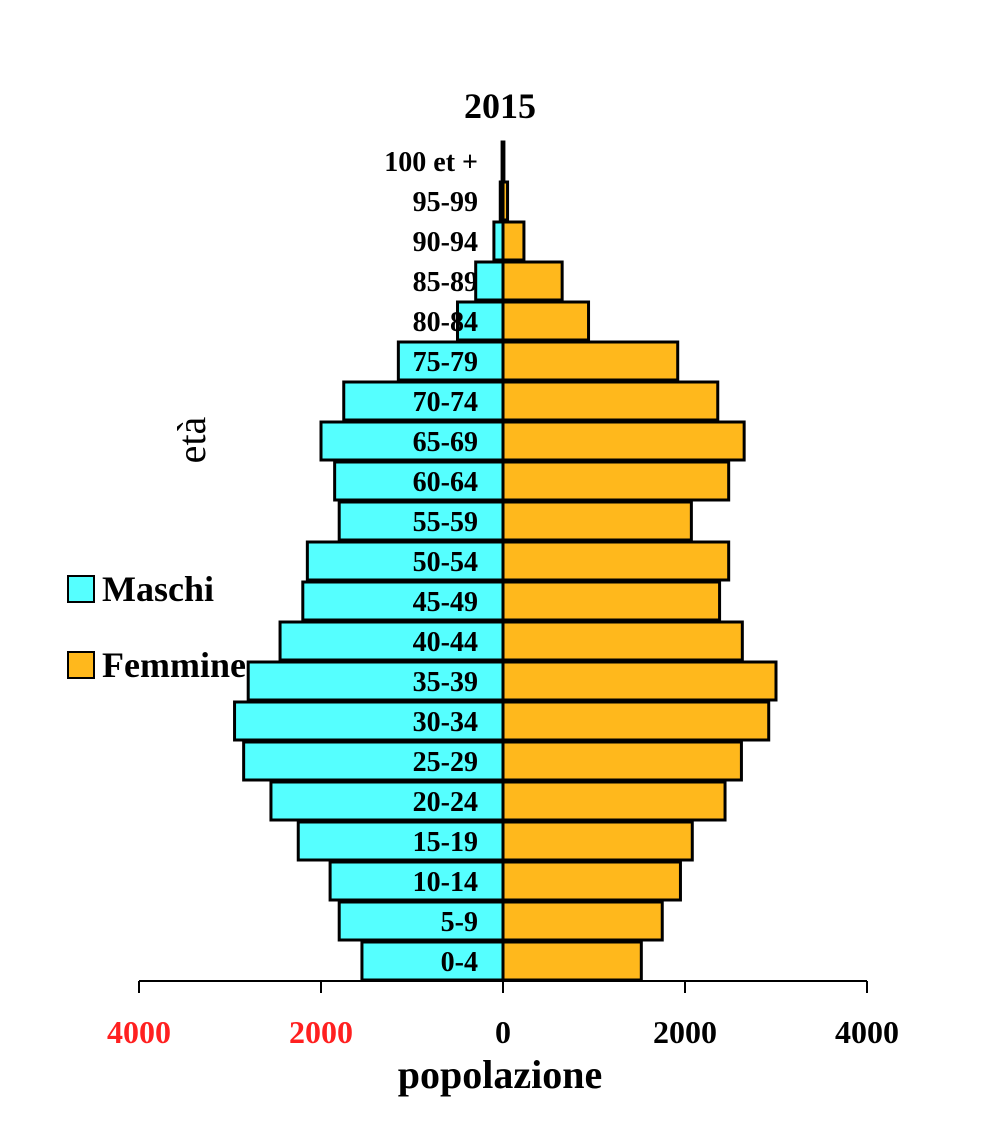 This screenshot has height=1139, width=999. What do you see at coordinates (81, 665) in the screenshot?
I see `legend-swatch-female` at bounding box center [81, 665].